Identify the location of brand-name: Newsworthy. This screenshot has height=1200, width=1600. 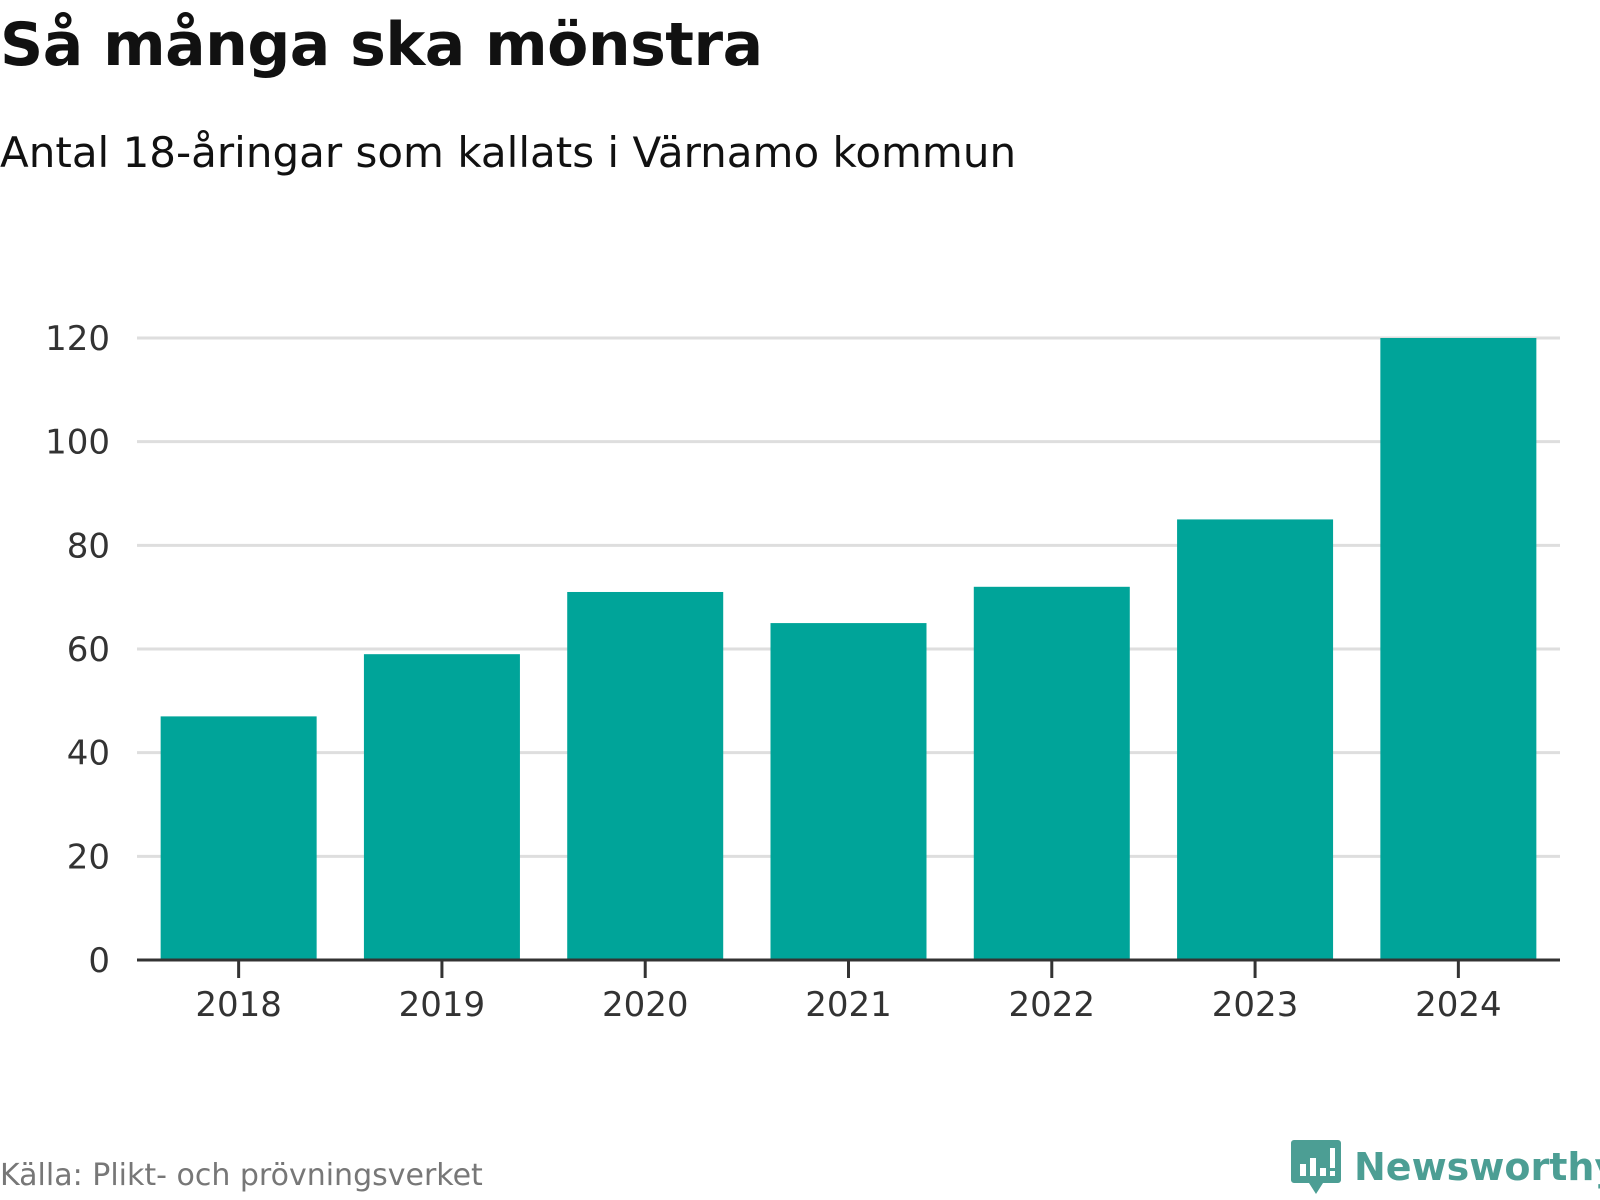
(1477, 1167).